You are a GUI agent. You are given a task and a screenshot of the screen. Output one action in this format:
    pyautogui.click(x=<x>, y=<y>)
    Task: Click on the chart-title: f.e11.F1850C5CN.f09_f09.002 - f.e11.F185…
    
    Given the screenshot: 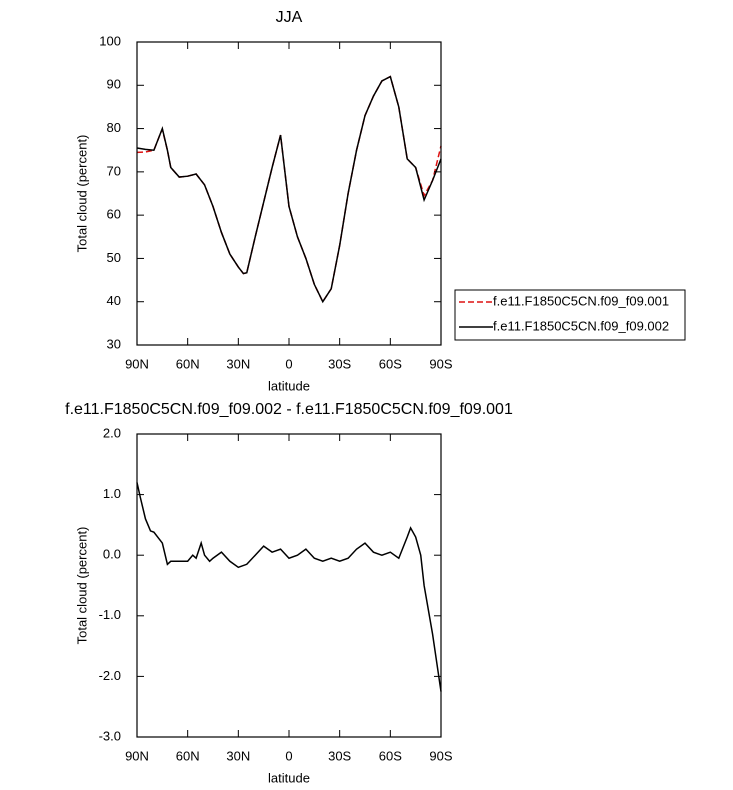 What is the action you would take?
    pyautogui.click(x=289, y=409)
    